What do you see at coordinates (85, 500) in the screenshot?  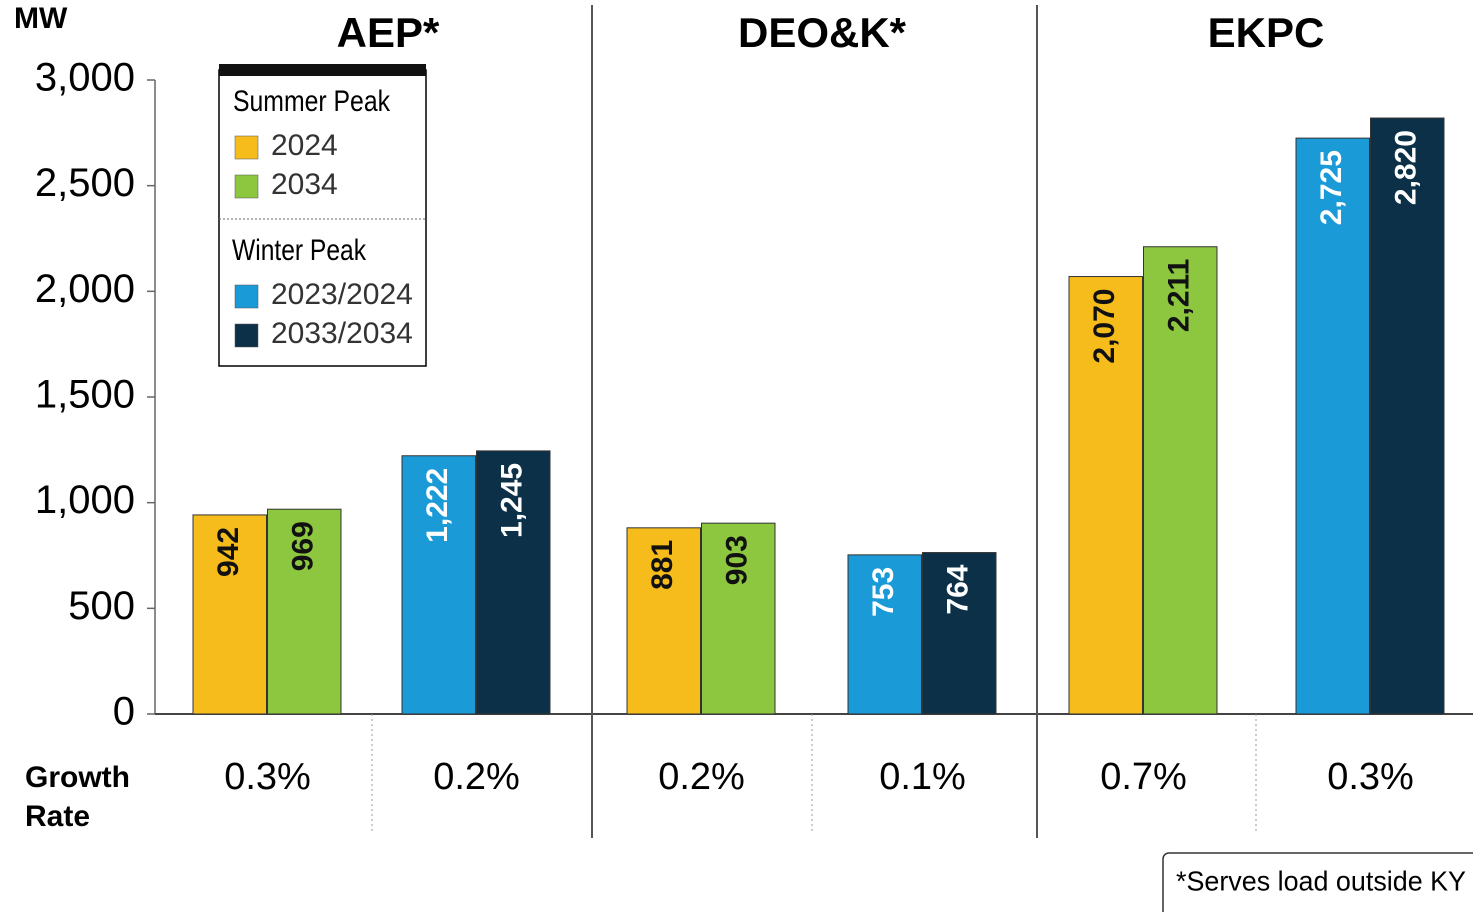 I see `y-tick-label: 1,000` at bounding box center [85, 500].